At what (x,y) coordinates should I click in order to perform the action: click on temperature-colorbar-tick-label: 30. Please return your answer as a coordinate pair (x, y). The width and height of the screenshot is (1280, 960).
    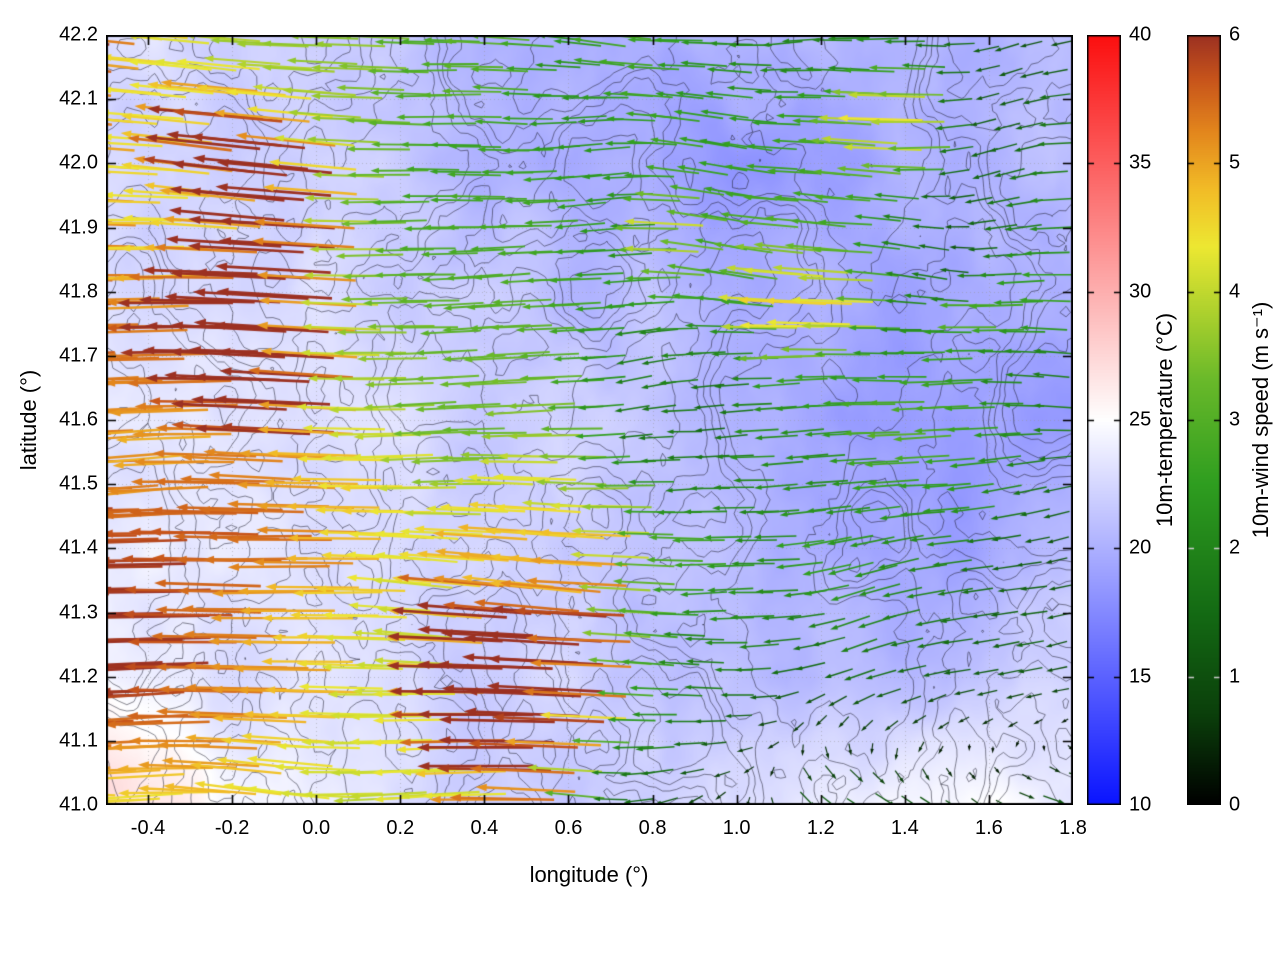
    Looking at the image, I should click on (1140, 291).